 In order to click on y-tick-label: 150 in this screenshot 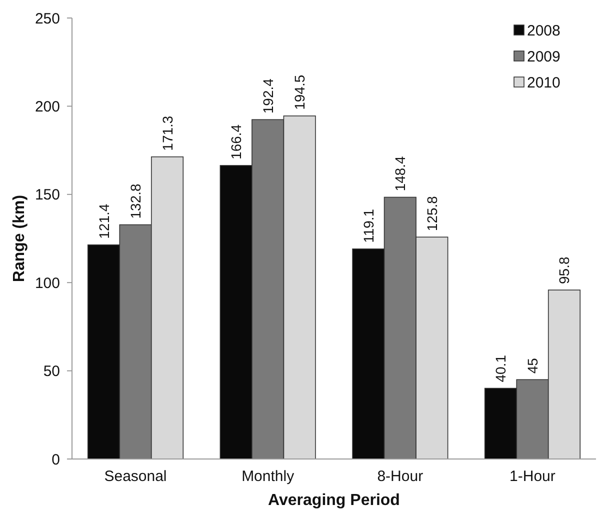, I will do `click(47, 195)`.